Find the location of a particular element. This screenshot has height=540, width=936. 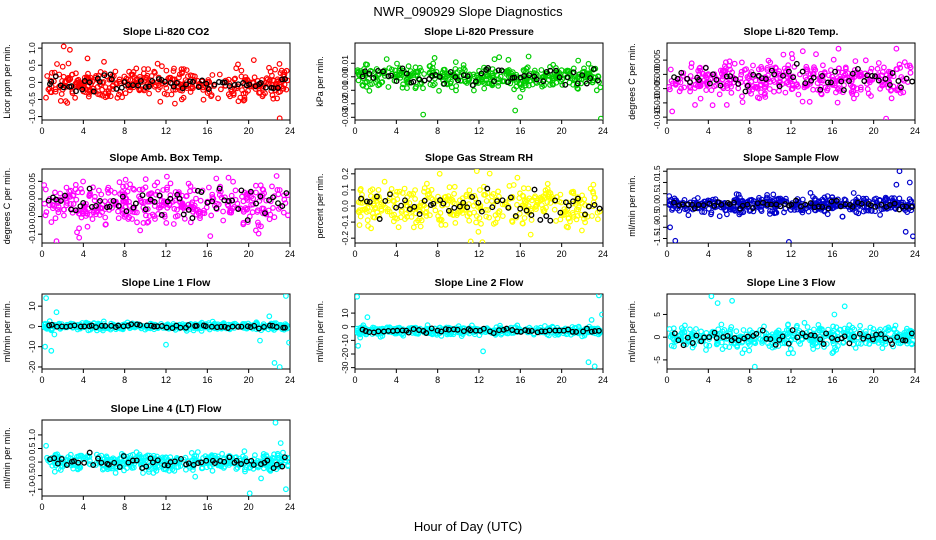

y-tick-label: -0.10 is located at coordinates (32, 234).